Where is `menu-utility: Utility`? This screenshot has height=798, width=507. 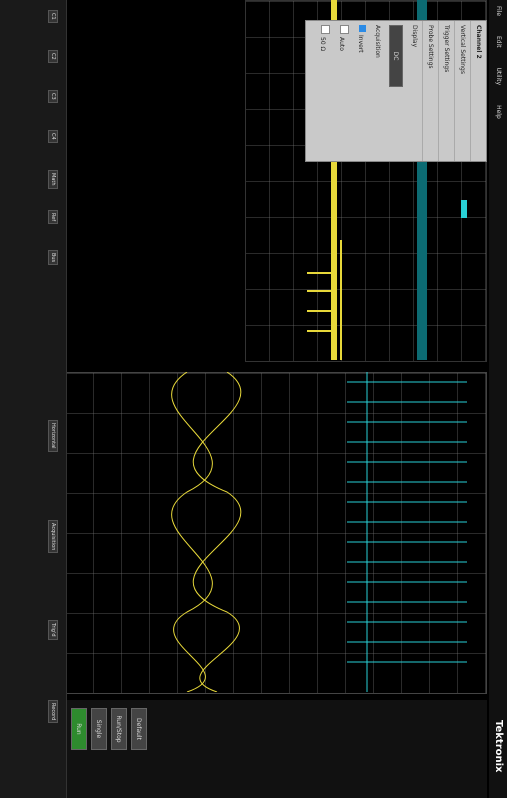 menu-utility: Utility is located at coordinates (498, 76).